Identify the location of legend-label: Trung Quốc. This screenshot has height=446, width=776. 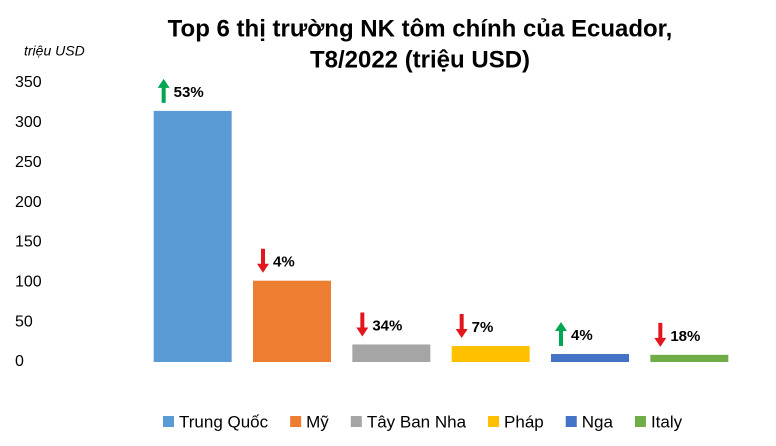
(224, 421).